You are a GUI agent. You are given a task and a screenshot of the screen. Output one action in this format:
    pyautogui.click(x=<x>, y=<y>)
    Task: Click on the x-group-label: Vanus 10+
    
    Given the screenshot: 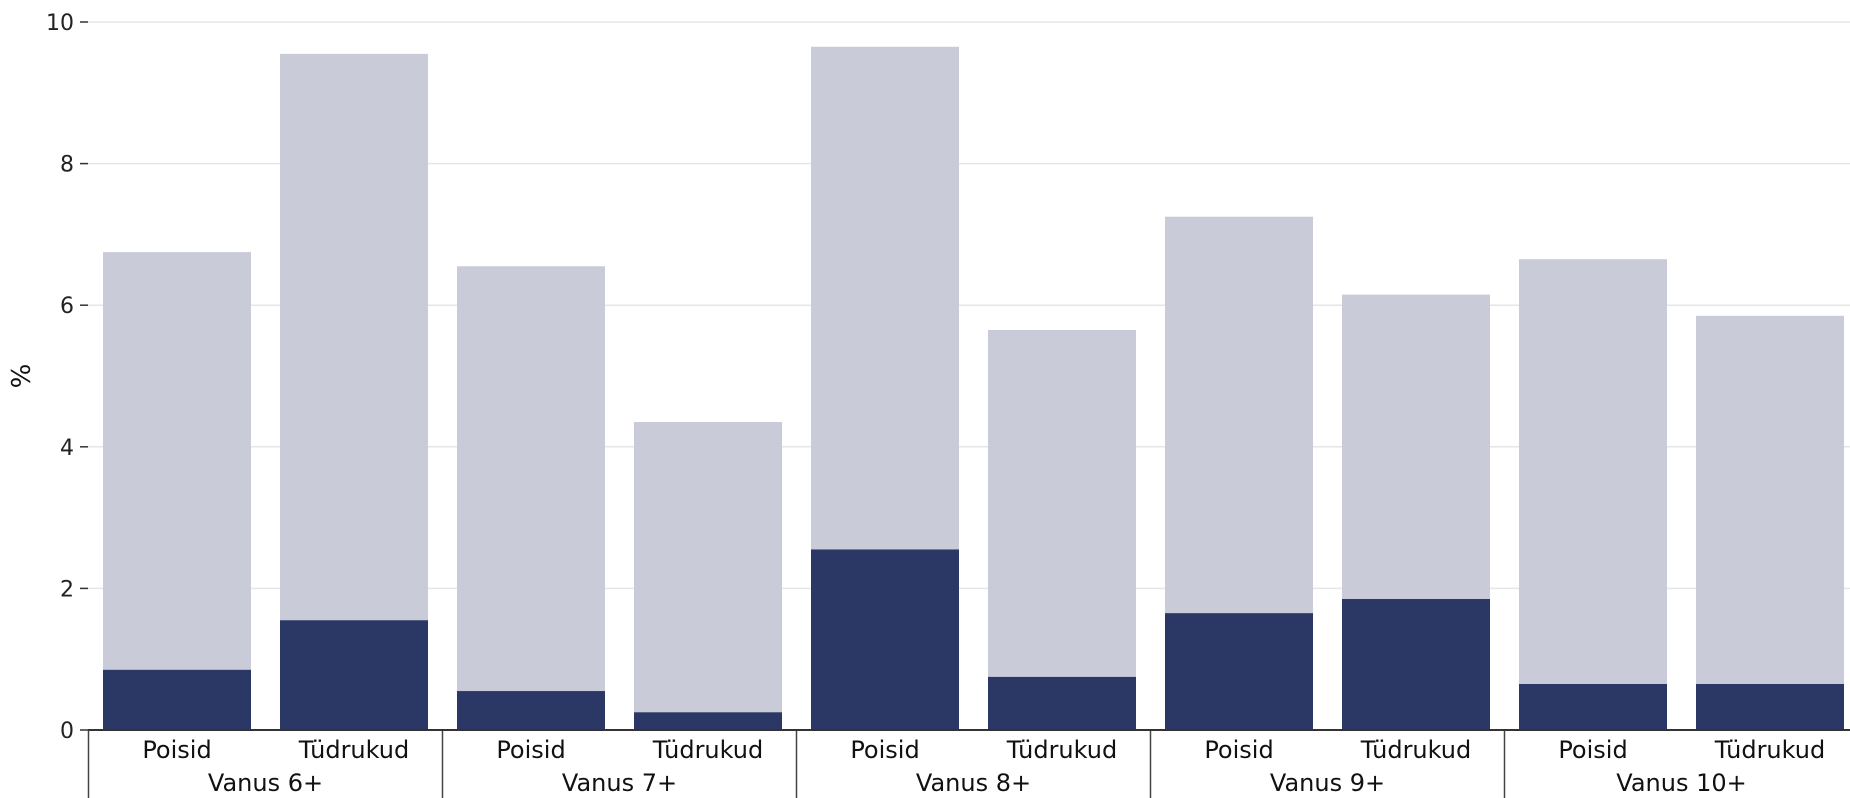 What is the action you would take?
    pyautogui.click(x=1681, y=783)
    